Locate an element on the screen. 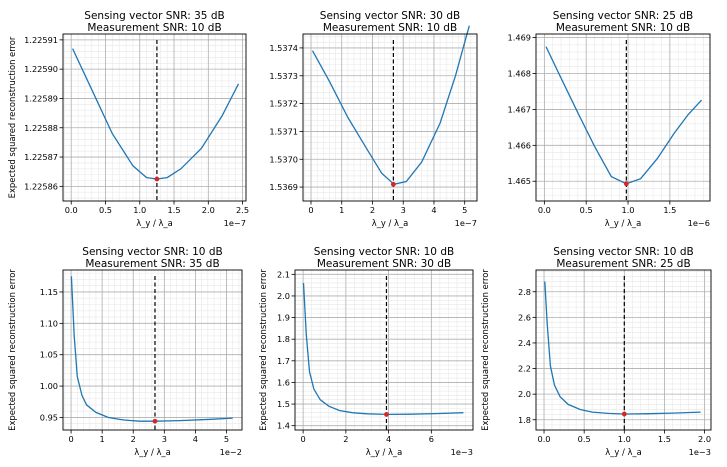 The image size is (727, 467). y-tick-label: 1.05 is located at coordinates (49, 355).